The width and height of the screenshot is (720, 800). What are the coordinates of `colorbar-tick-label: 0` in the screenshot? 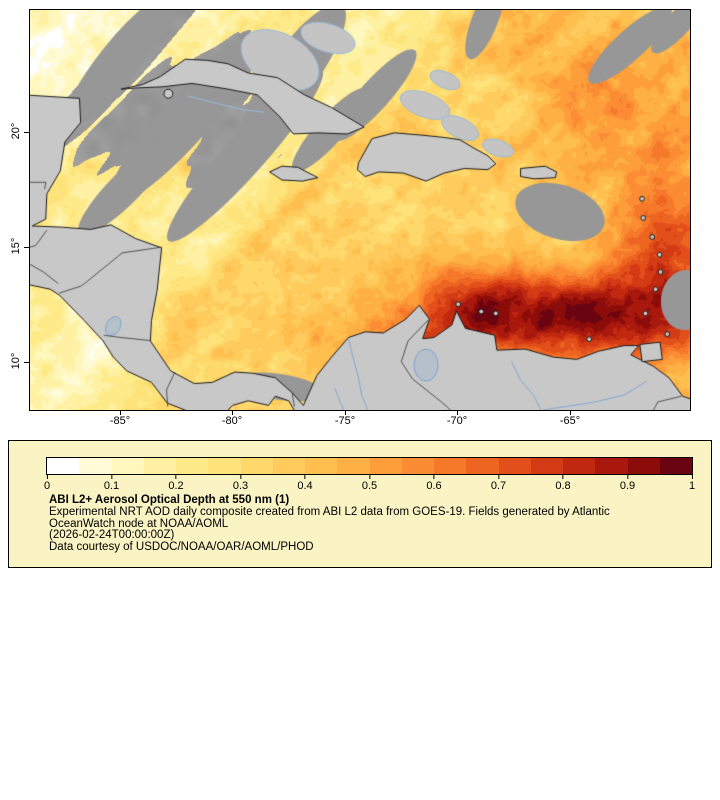 It's located at (47, 486).